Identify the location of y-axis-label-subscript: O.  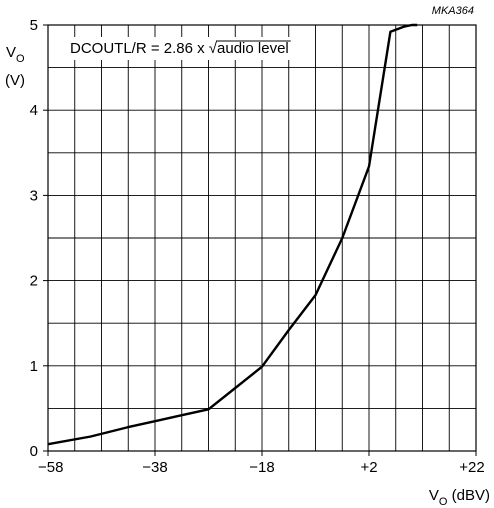
(20, 59).